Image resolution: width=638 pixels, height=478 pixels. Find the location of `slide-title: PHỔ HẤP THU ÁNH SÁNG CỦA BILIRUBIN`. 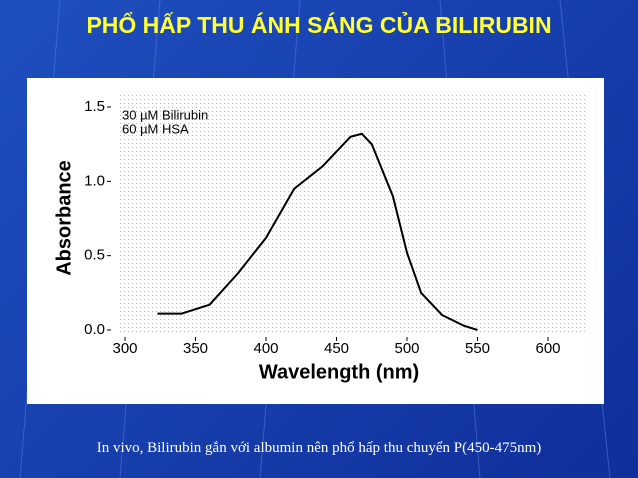

slide-title: PHỔ HẤP THU ÁNH SÁNG CỦA BILIRUBIN is located at coordinates (319, 25).